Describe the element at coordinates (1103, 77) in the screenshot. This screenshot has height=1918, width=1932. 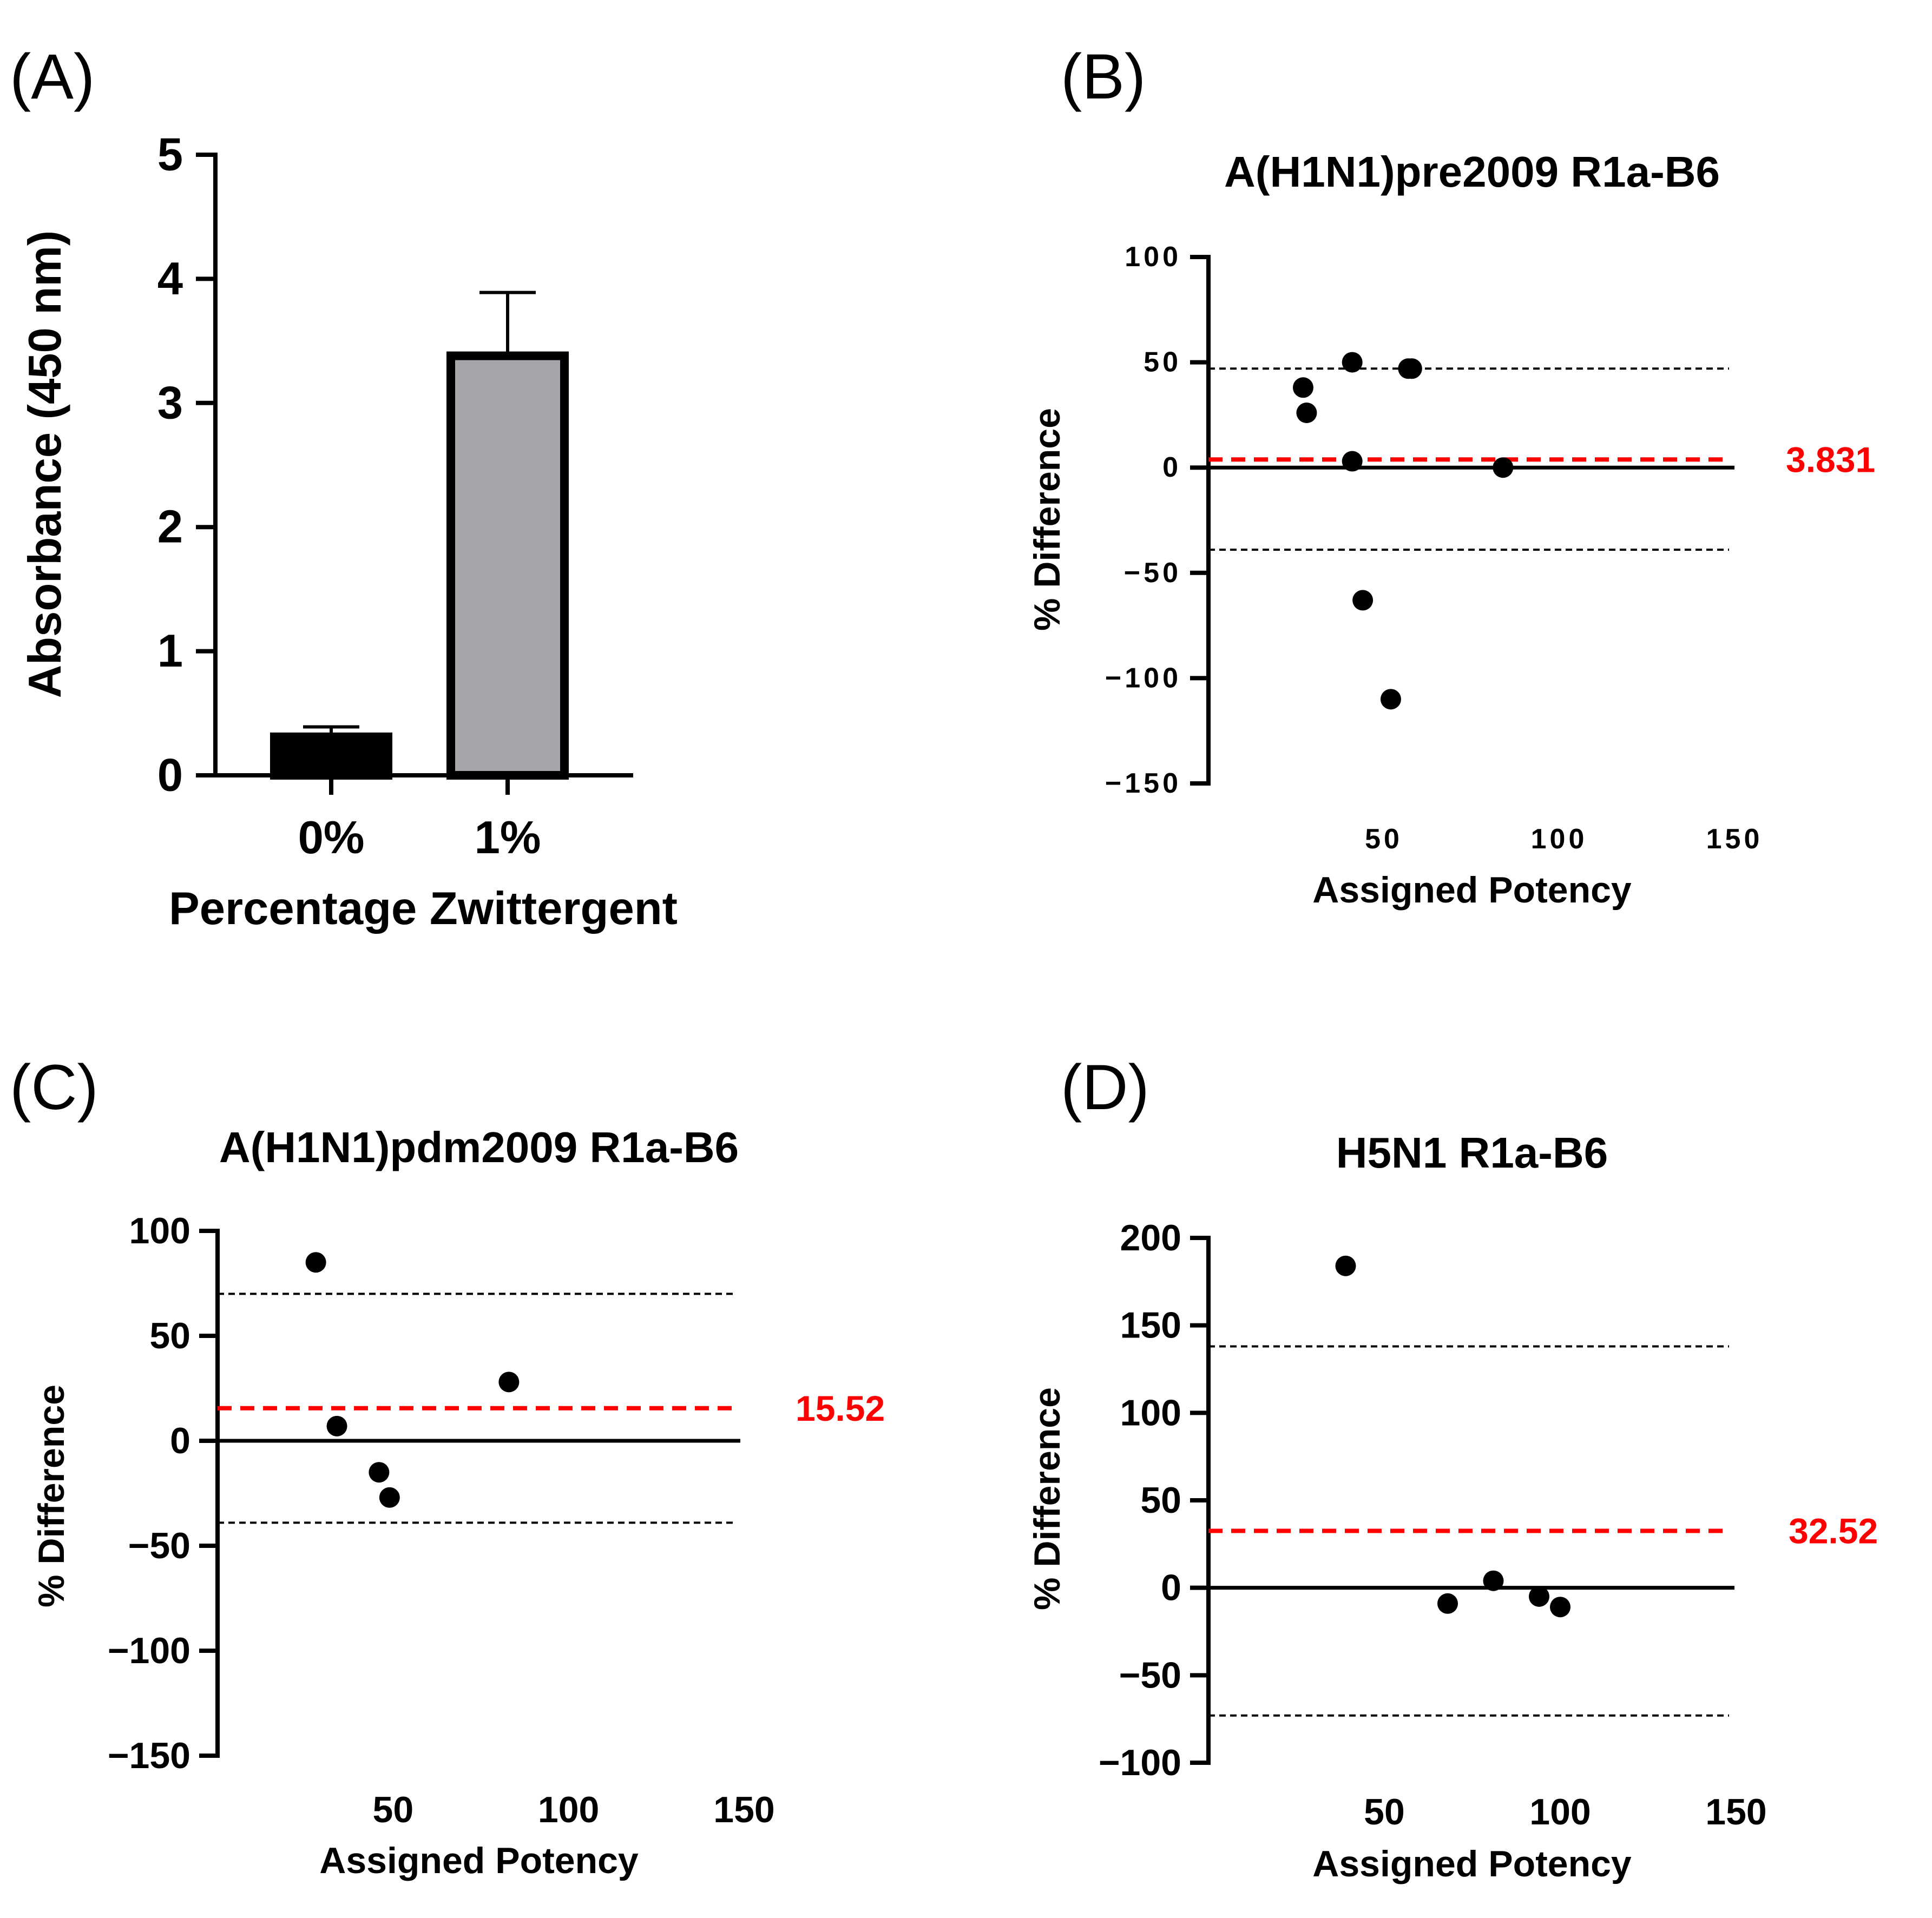
I see `panel-letter-b: (B)` at that location.